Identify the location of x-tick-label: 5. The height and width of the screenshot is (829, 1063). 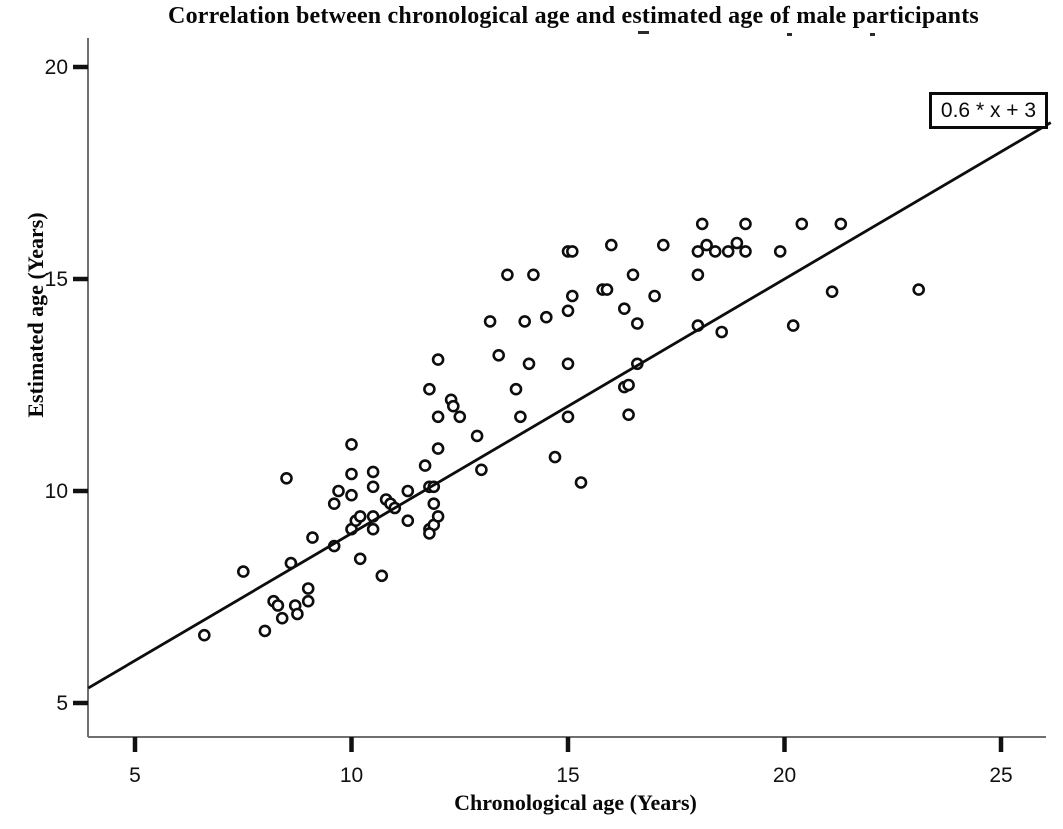
(135, 775).